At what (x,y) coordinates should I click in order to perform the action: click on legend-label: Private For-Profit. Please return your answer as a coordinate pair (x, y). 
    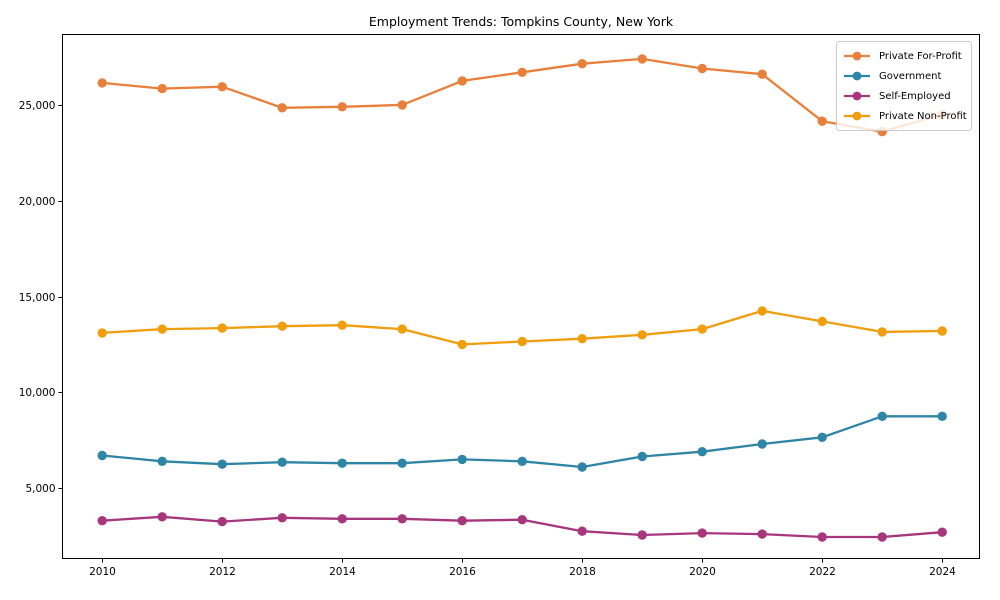
    Looking at the image, I should click on (920, 56).